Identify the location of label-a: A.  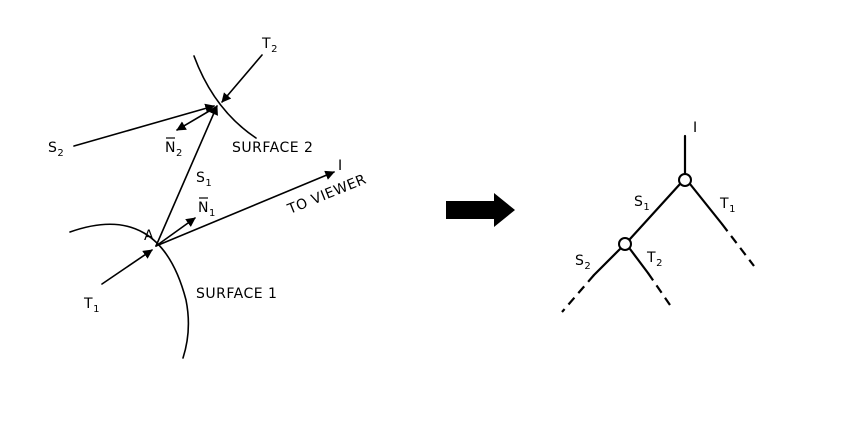
(149, 236).